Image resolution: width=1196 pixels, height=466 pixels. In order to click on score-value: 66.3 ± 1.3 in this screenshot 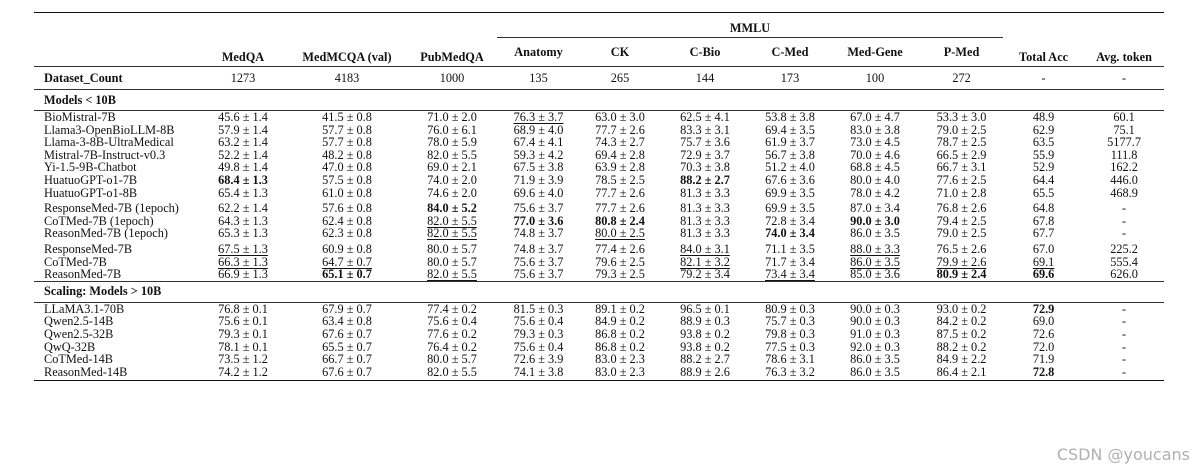, I will do `click(243, 261)`.